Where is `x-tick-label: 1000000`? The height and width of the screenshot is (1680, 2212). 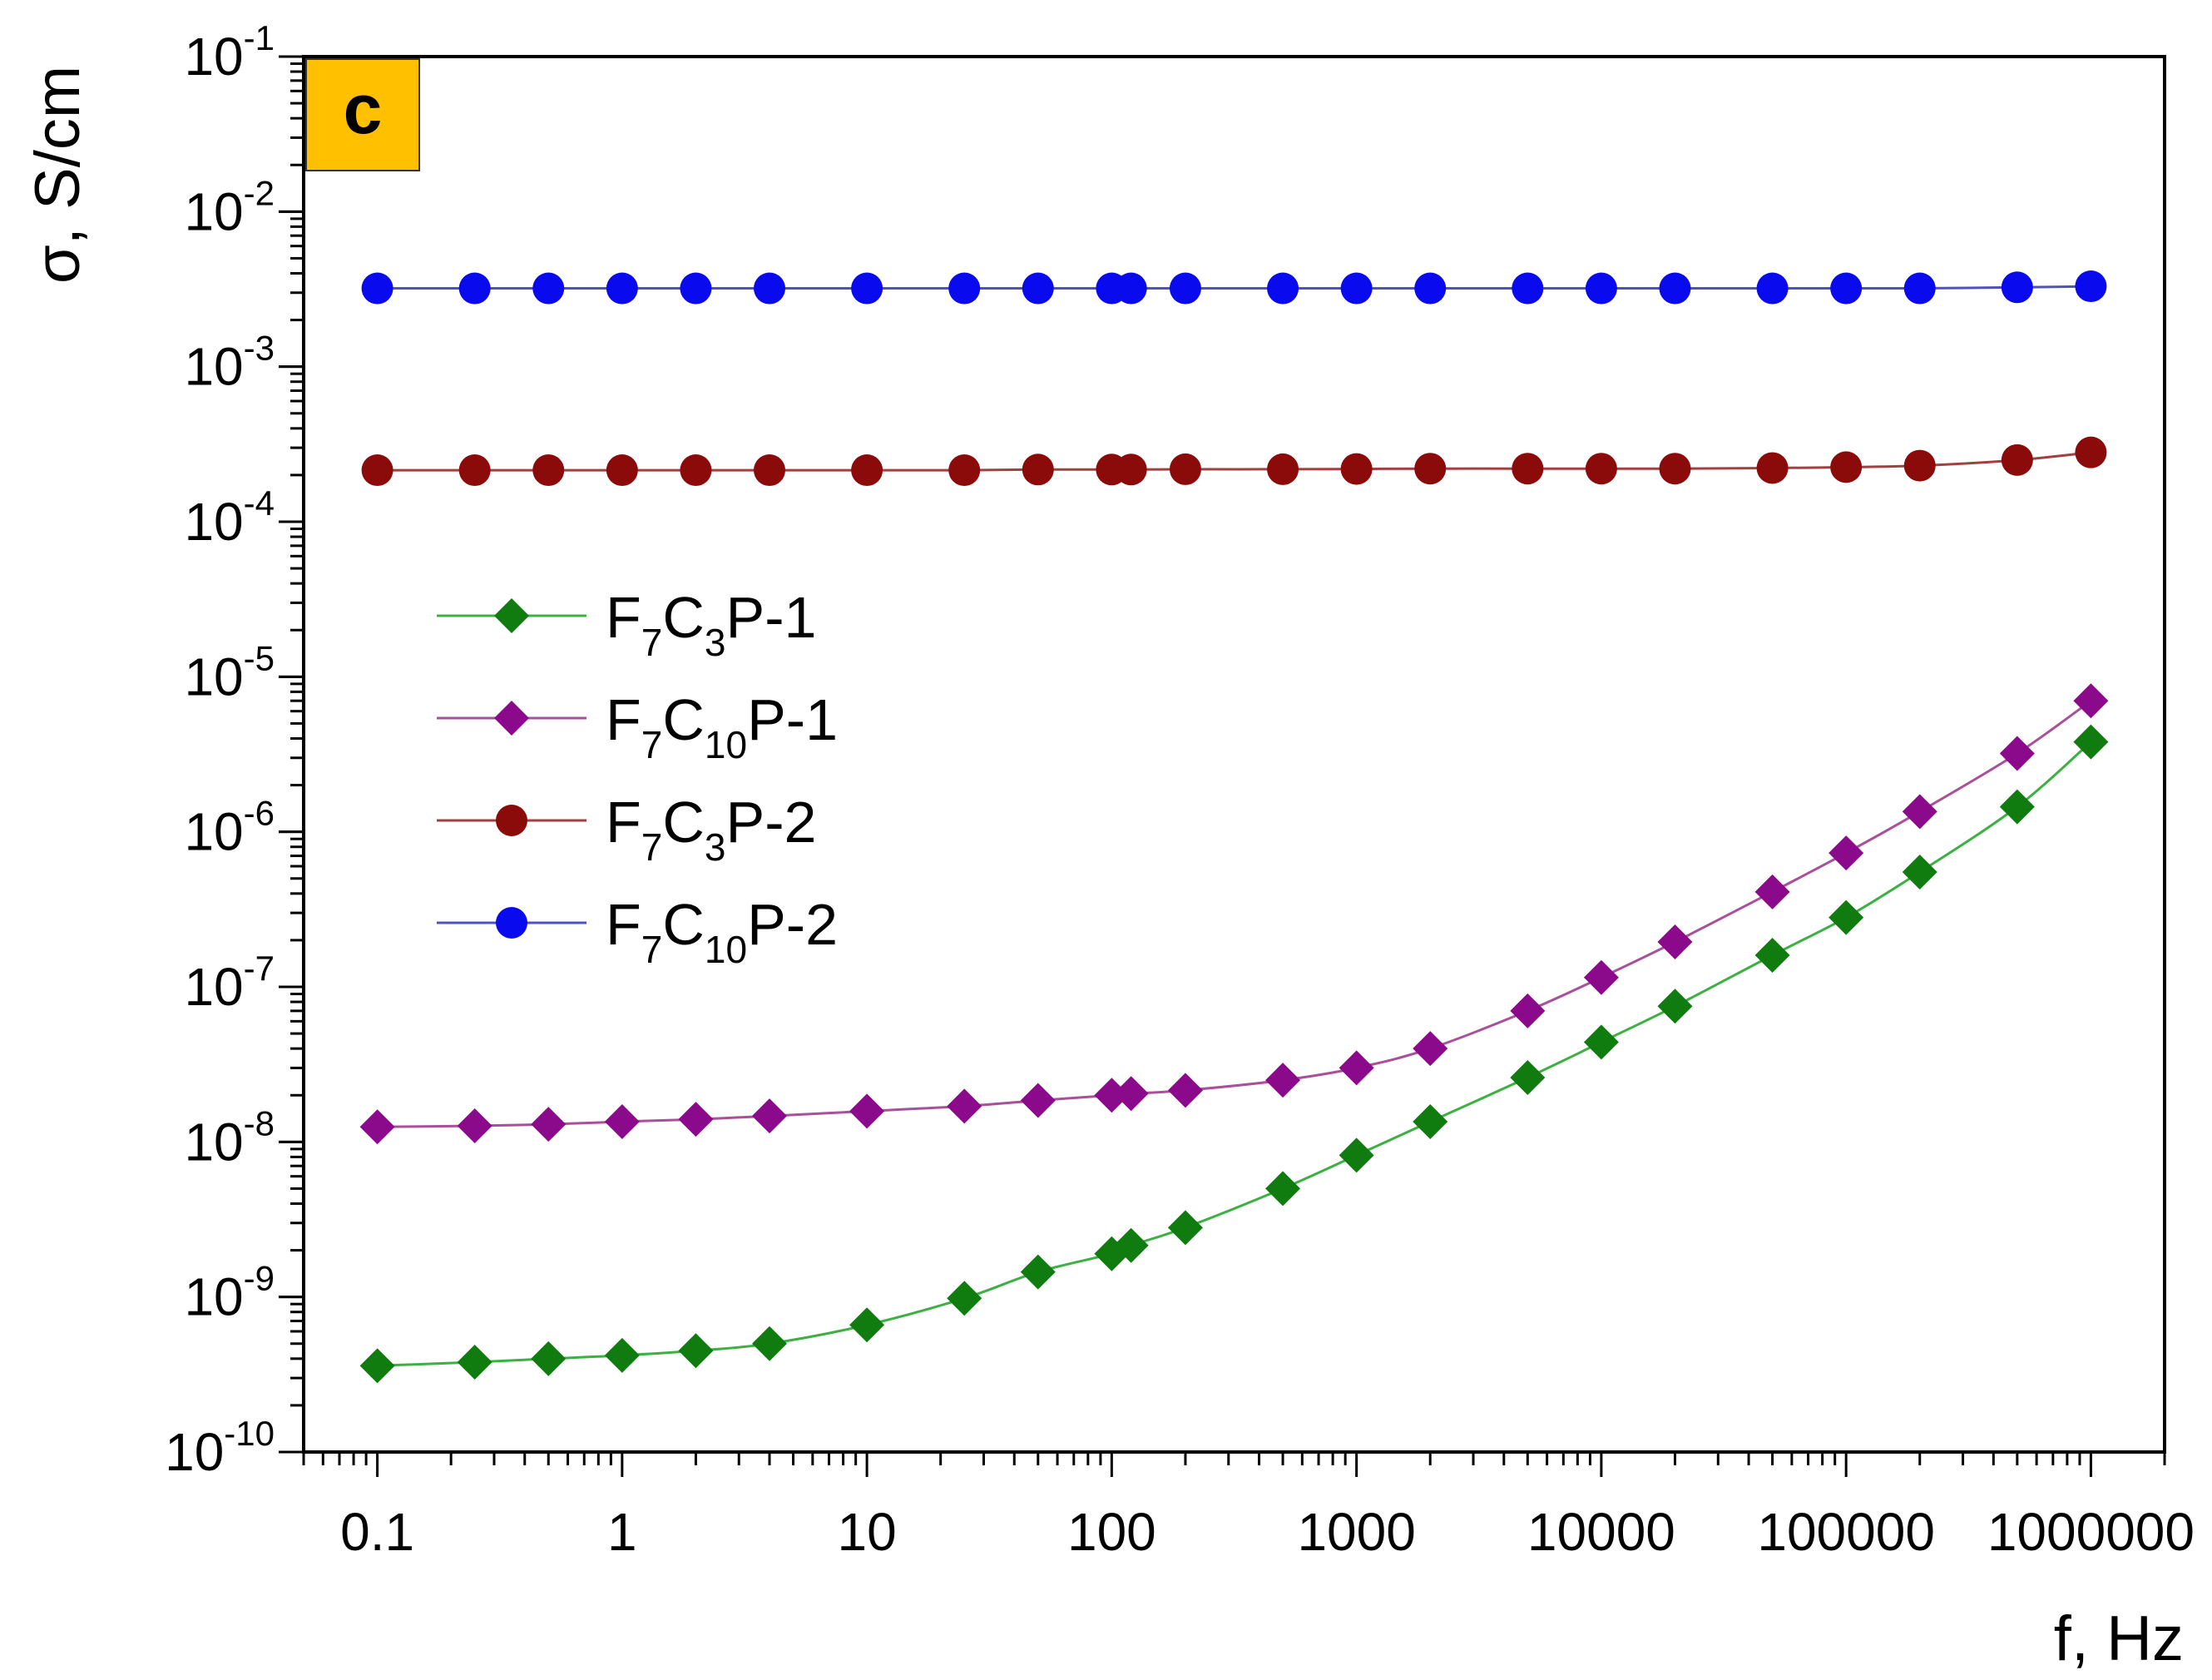 x-tick-label: 1000000 is located at coordinates (2091, 1532).